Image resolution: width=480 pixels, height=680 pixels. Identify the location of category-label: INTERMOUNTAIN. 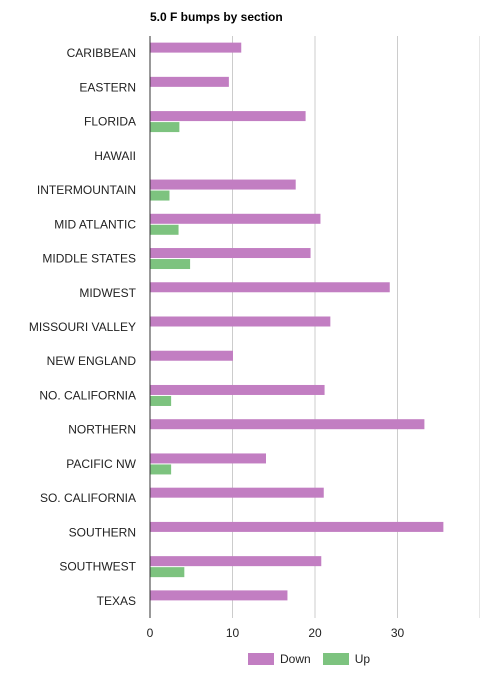
(86, 190).